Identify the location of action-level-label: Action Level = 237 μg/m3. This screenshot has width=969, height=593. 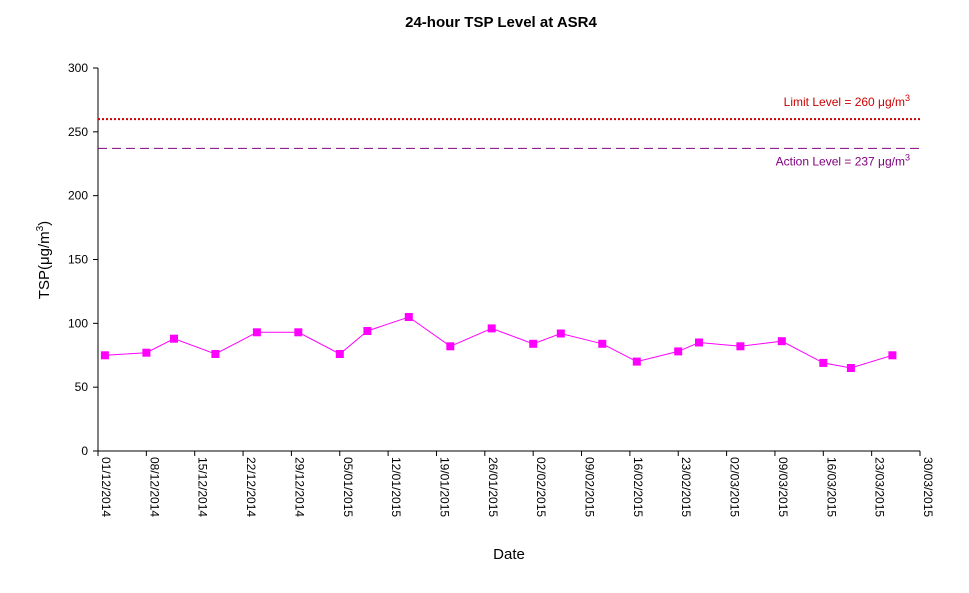
(843, 160).